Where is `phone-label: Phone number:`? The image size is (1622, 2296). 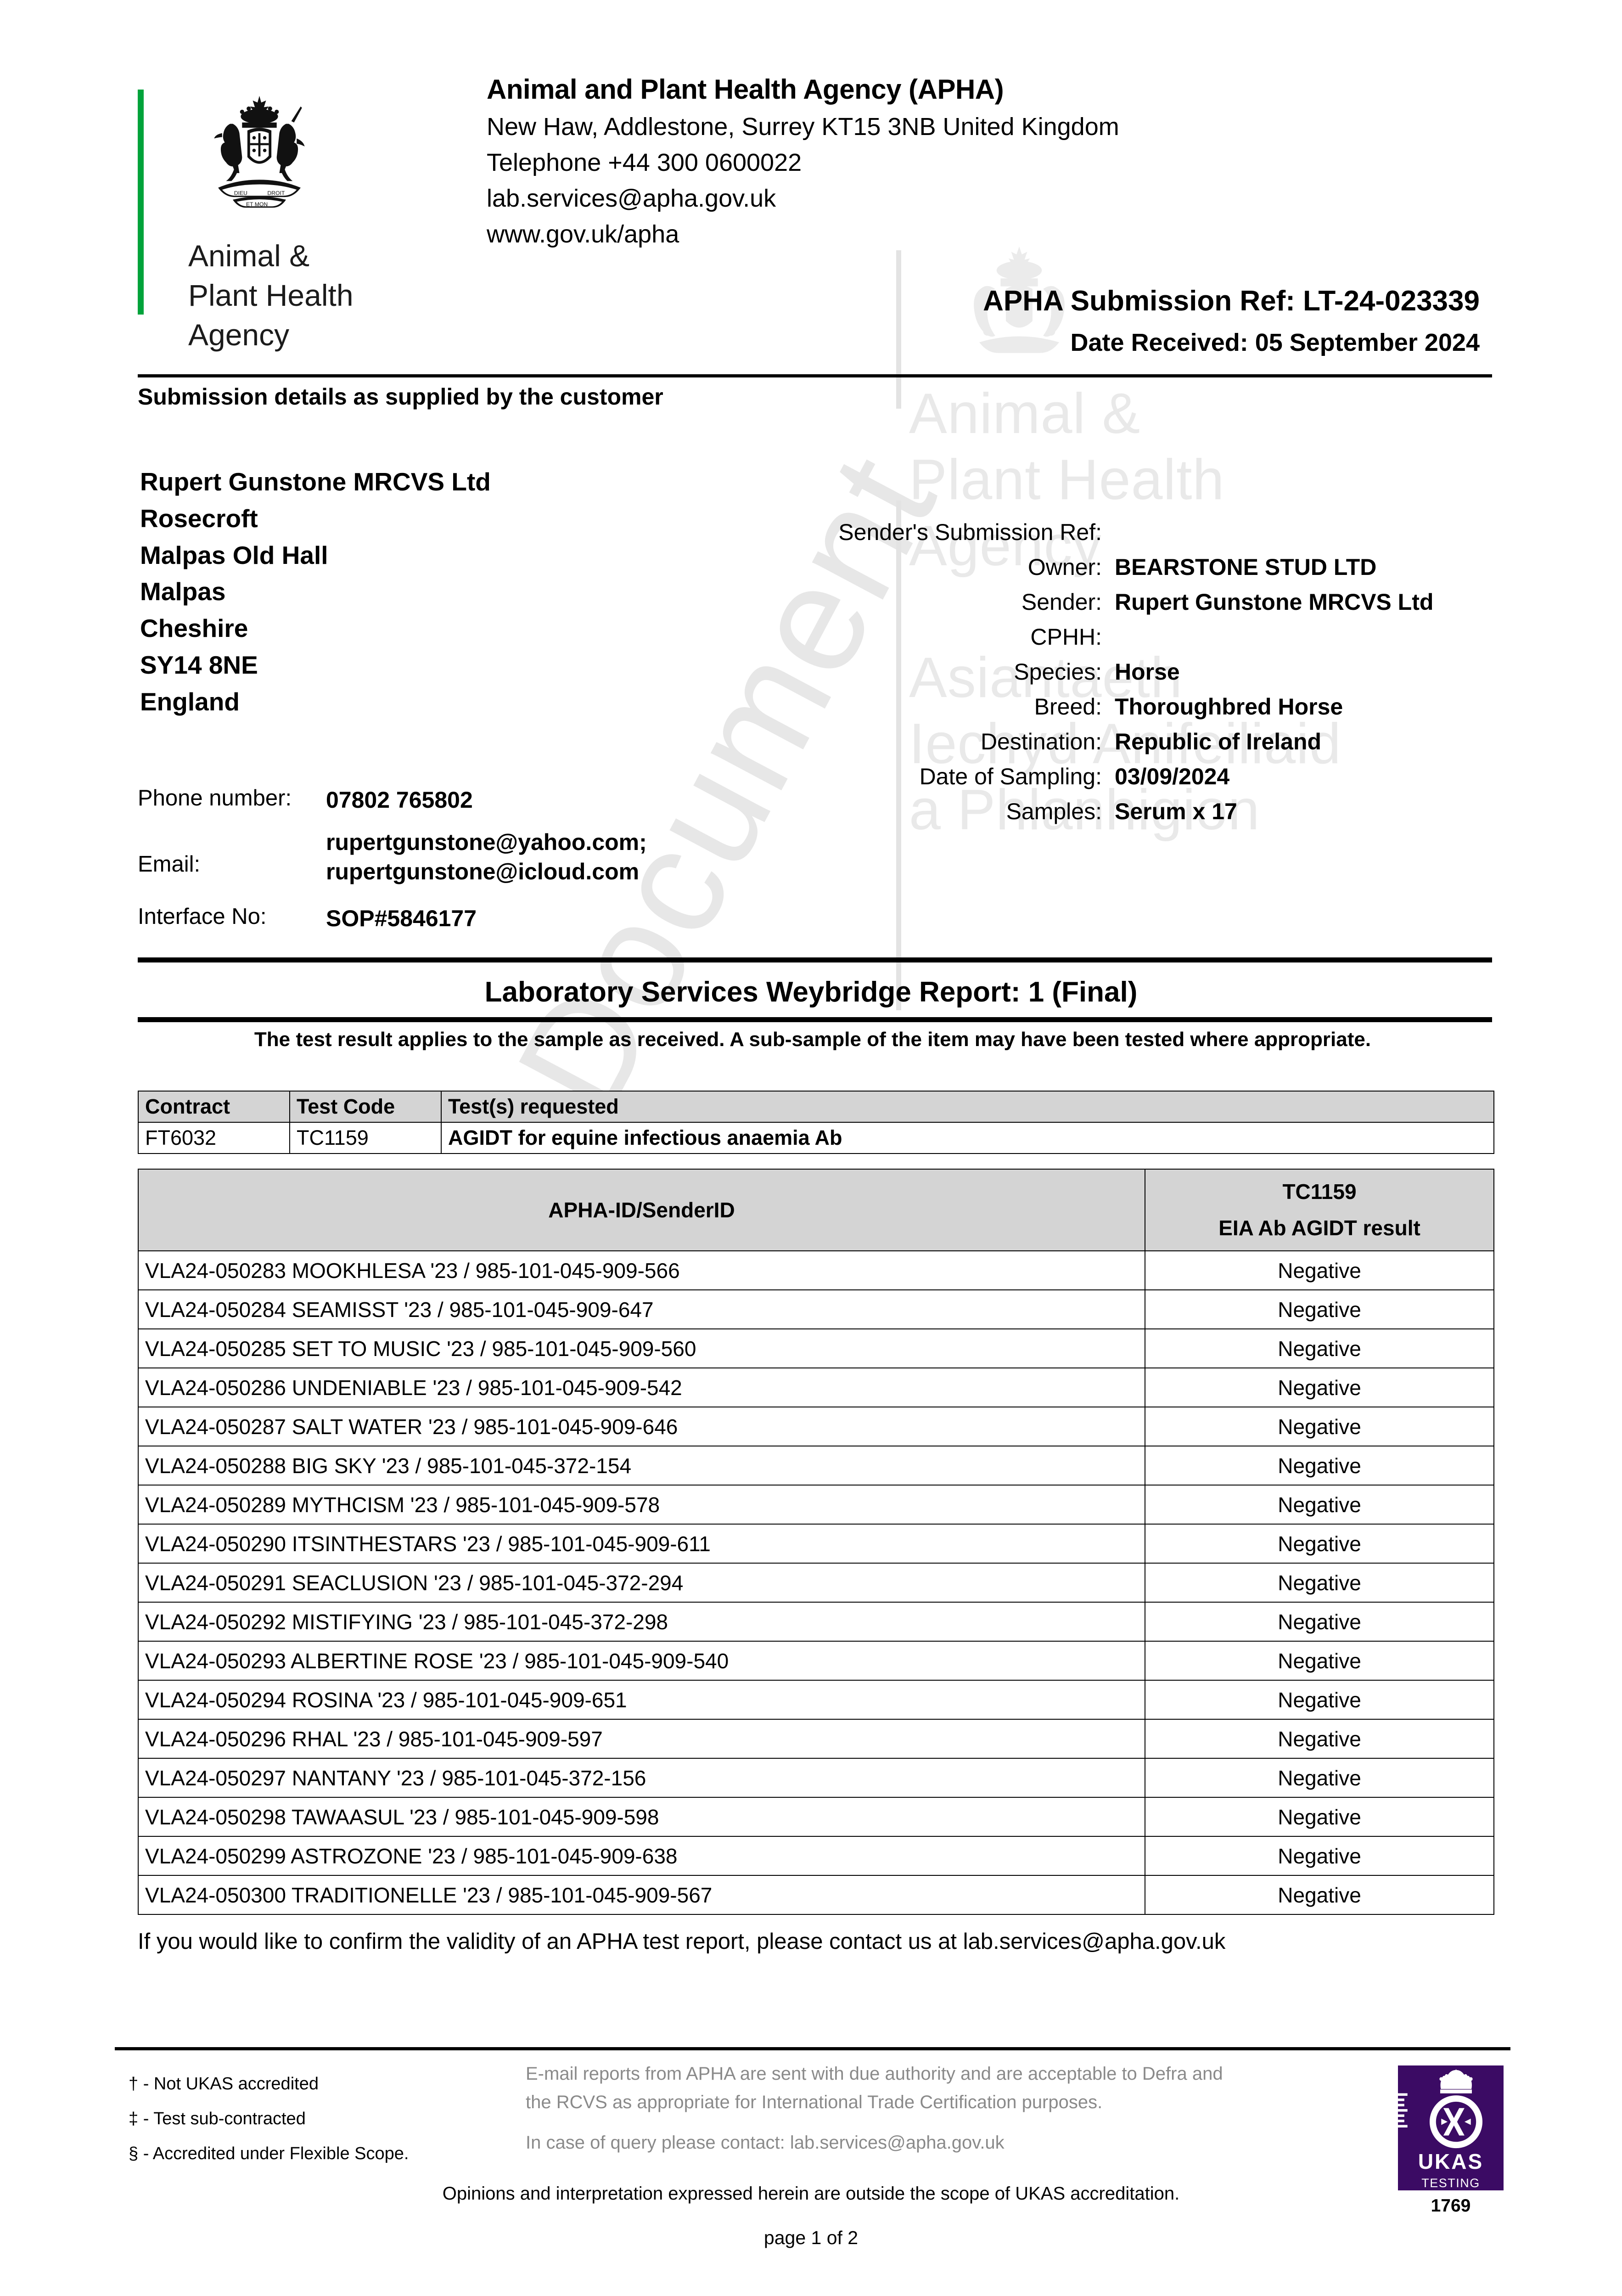 phone-label: Phone number: is located at coordinates (215, 798).